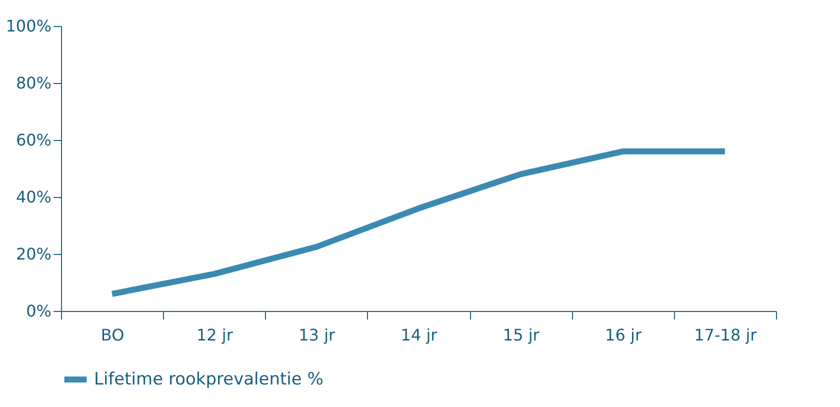 This screenshot has height=407, width=840. Describe the element at coordinates (726, 335) in the screenshot. I see `x-tick-label: 17-18 jr` at that location.